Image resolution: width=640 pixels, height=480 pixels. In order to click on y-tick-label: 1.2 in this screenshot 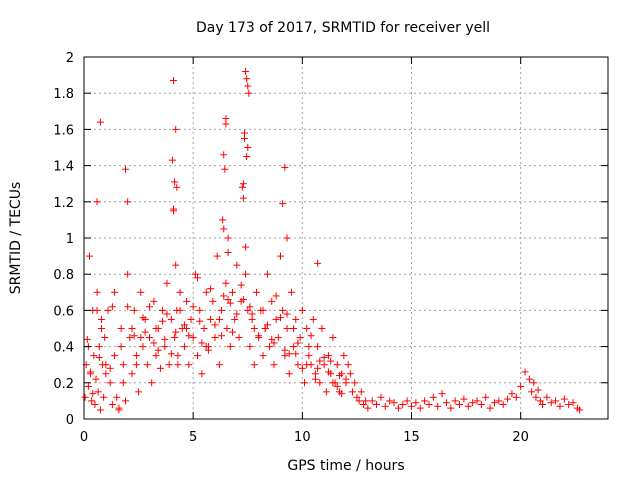, I will do `click(63, 203)`.